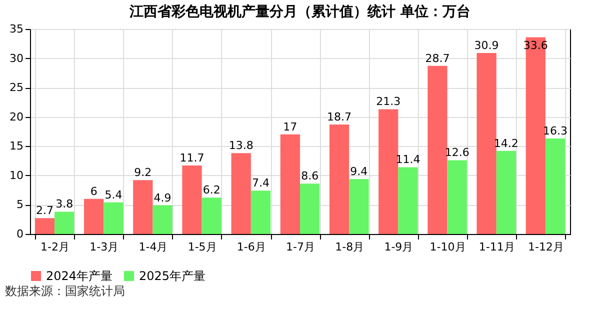  Describe the element at coordinates (300, 247) in the screenshot. I see `x-tick-label: 1-7月` at that location.